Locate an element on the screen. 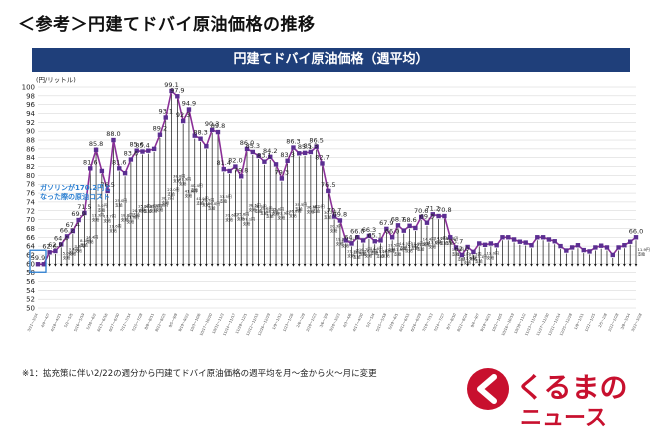  subsidy-amount-label: 11.7円 is located at coordinates (475, 254).